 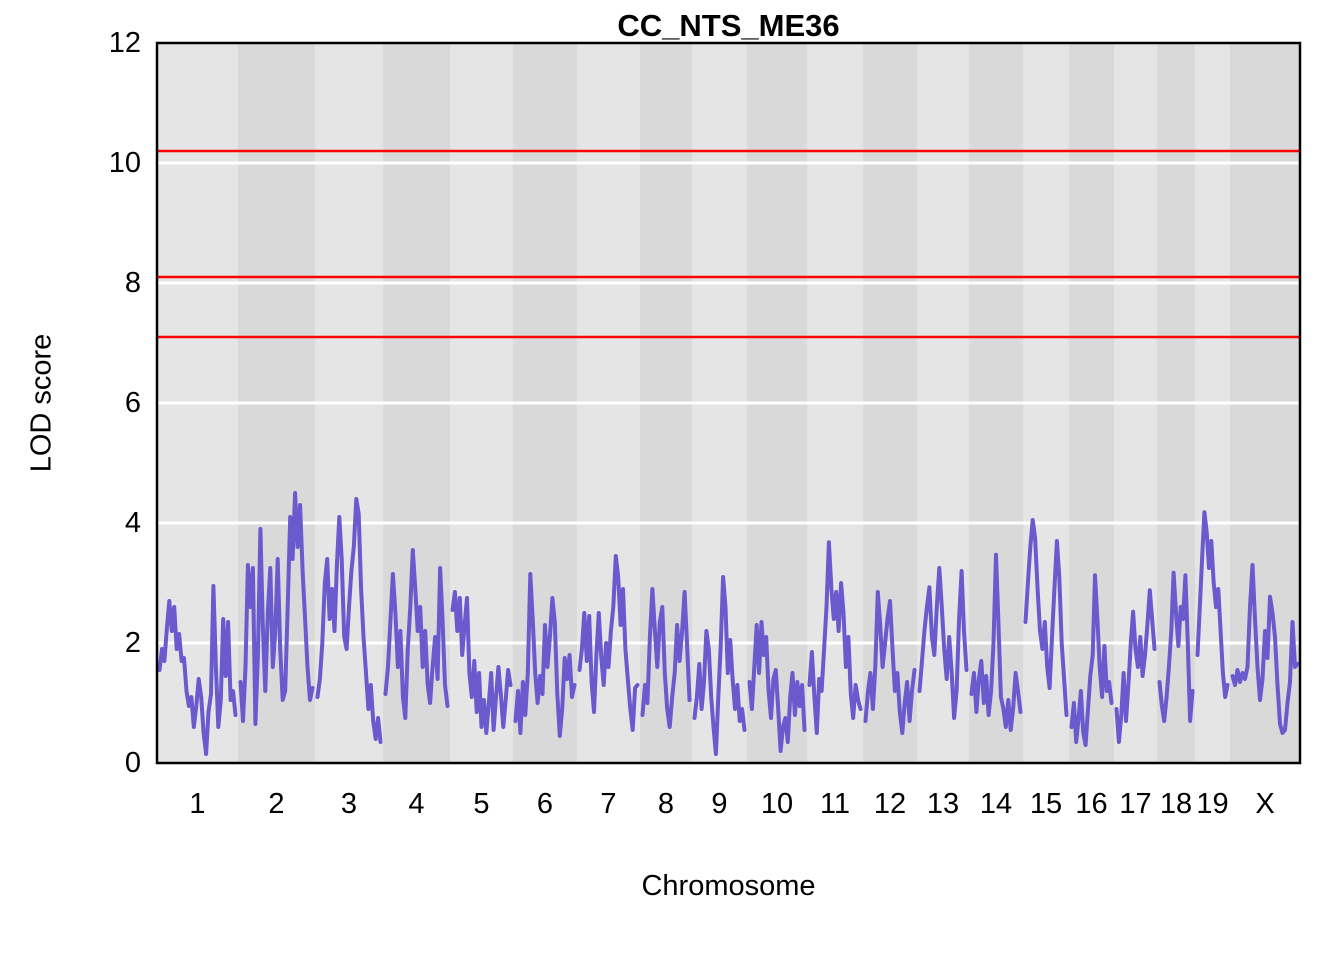 What do you see at coordinates (719, 804) in the screenshot?
I see `x-tick-label-chr-9: 9` at bounding box center [719, 804].